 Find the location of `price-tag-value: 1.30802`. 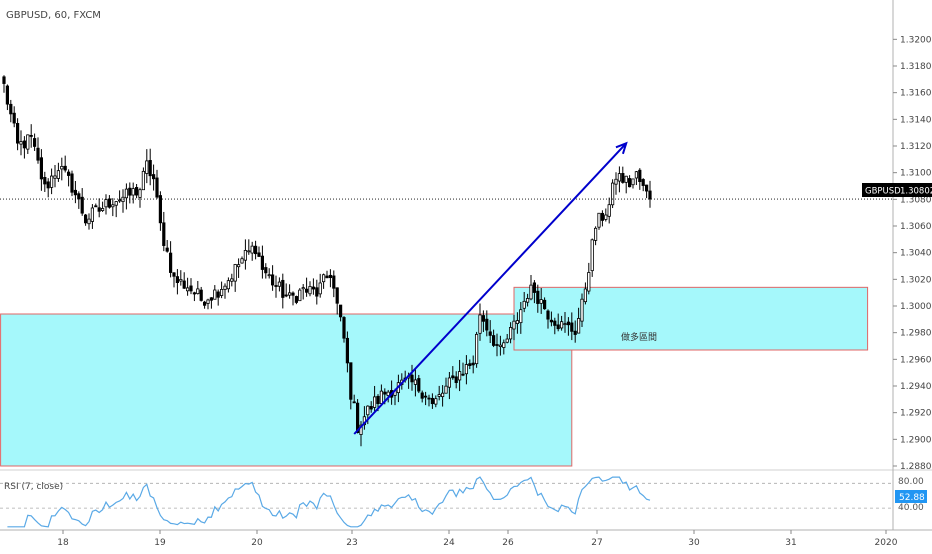

price-tag-value: 1.30802 is located at coordinates (916, 192).